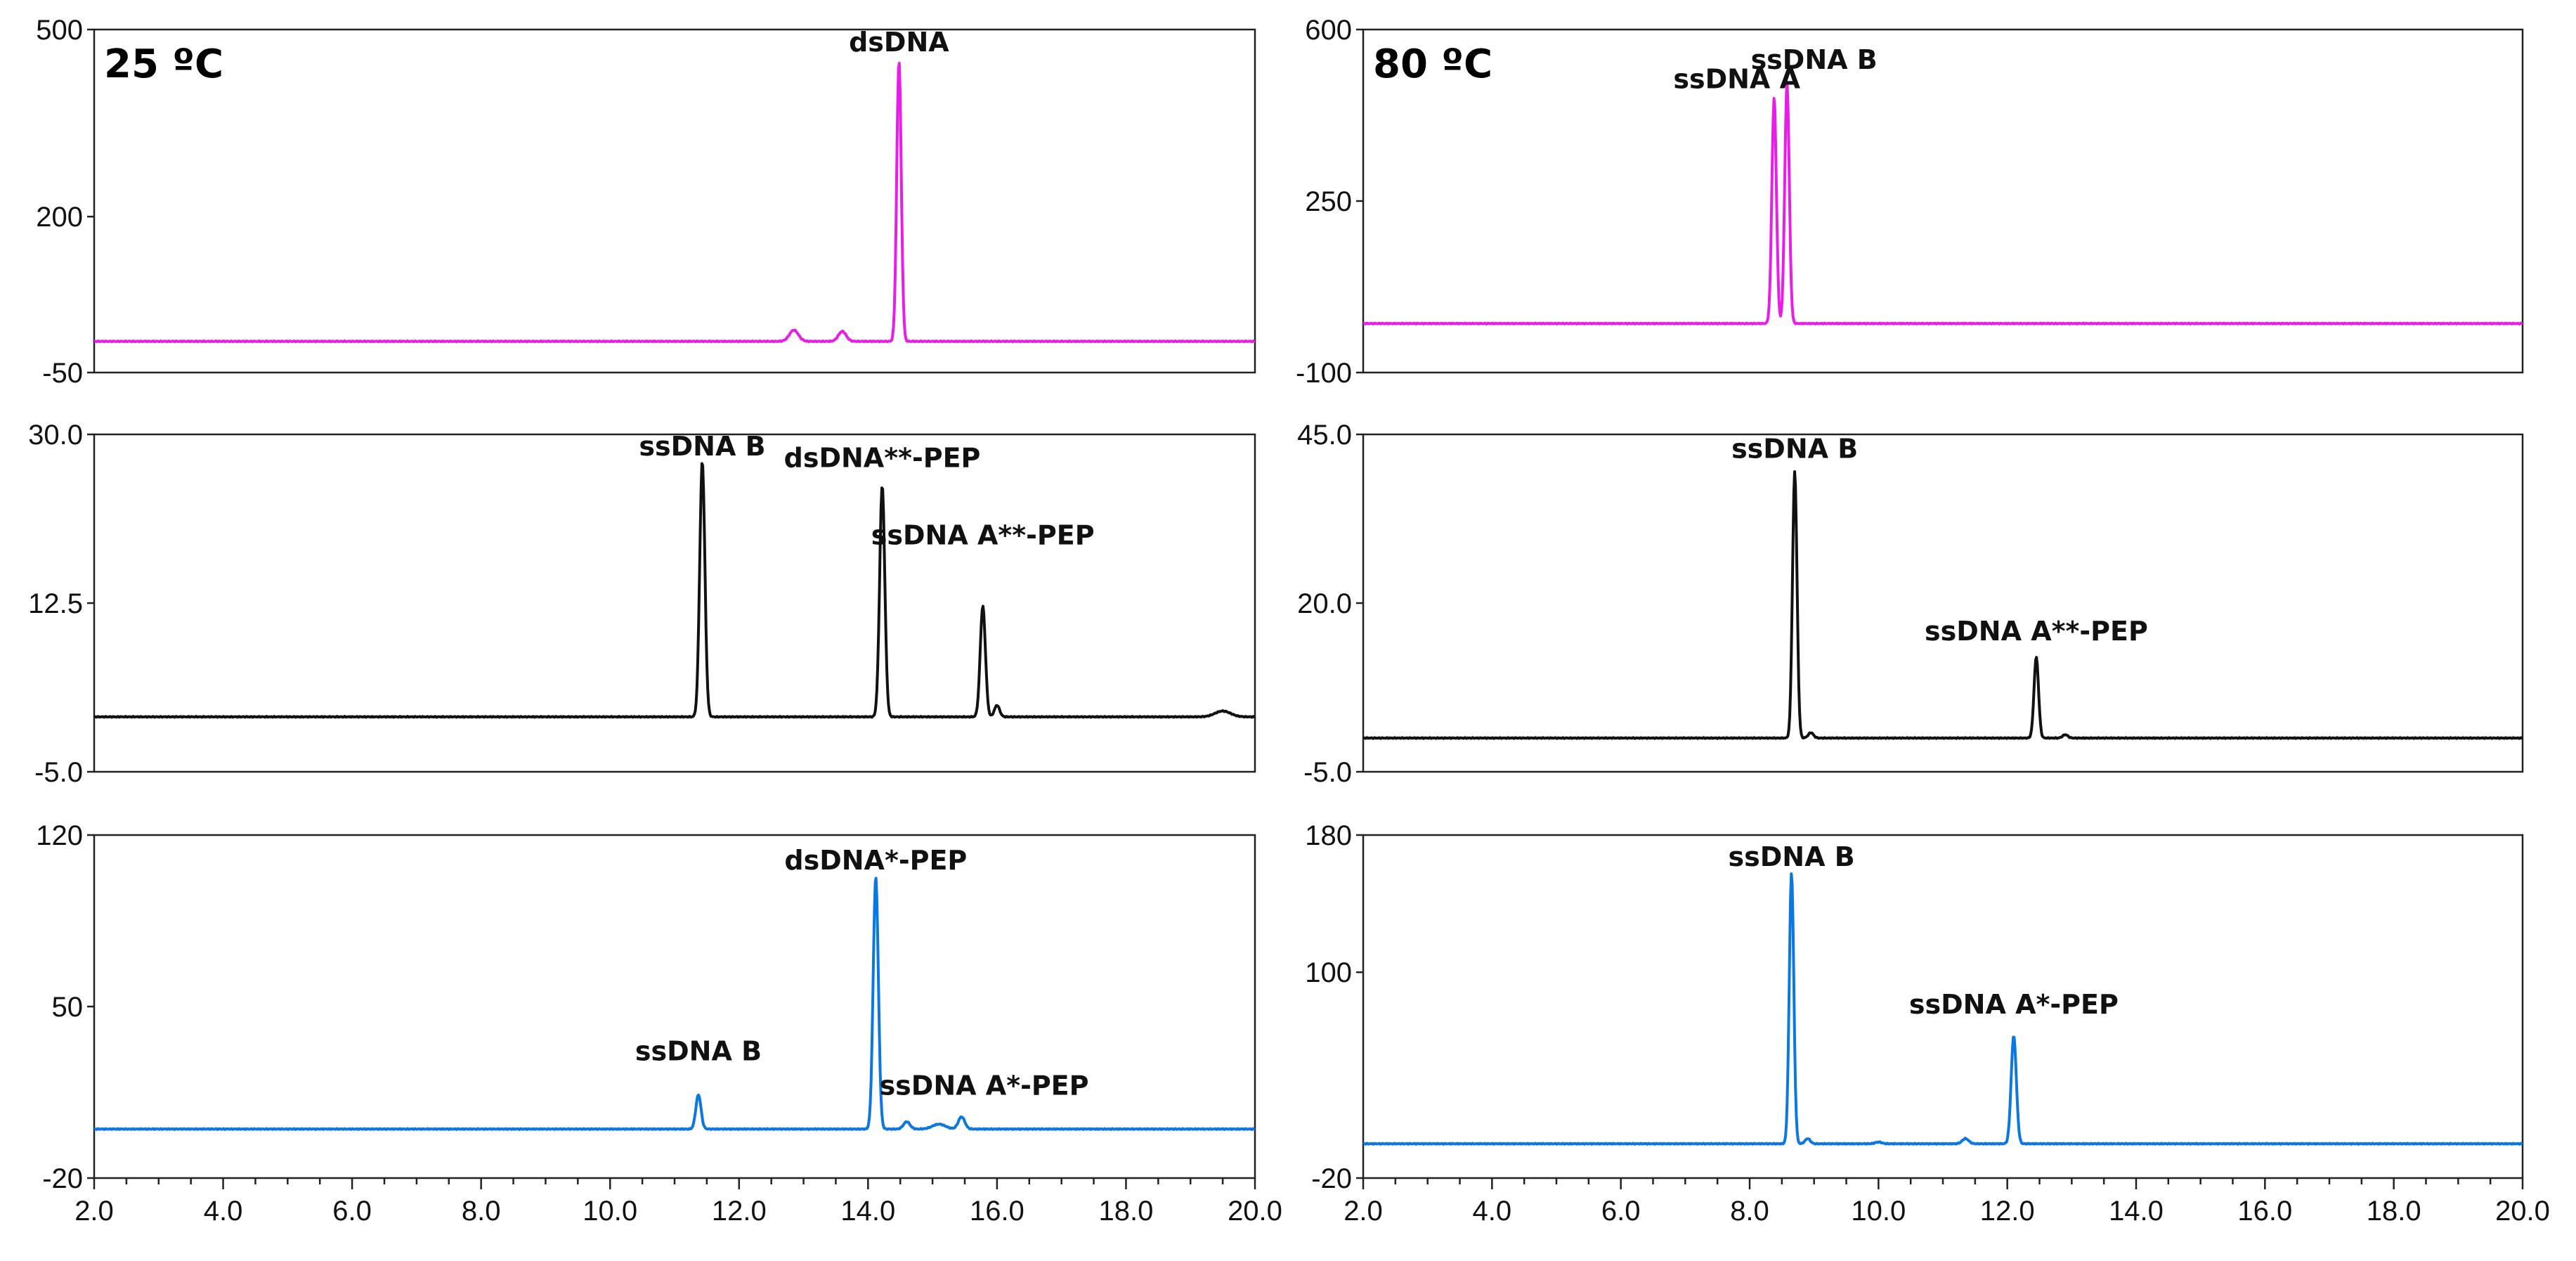  I want to click on y-tick-label: 600, so click(1328, 30).